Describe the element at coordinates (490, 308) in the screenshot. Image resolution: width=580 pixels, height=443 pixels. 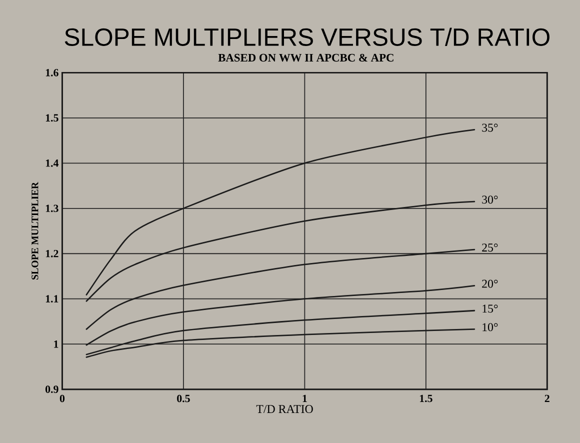
I see `series-label: 15°` at that location.